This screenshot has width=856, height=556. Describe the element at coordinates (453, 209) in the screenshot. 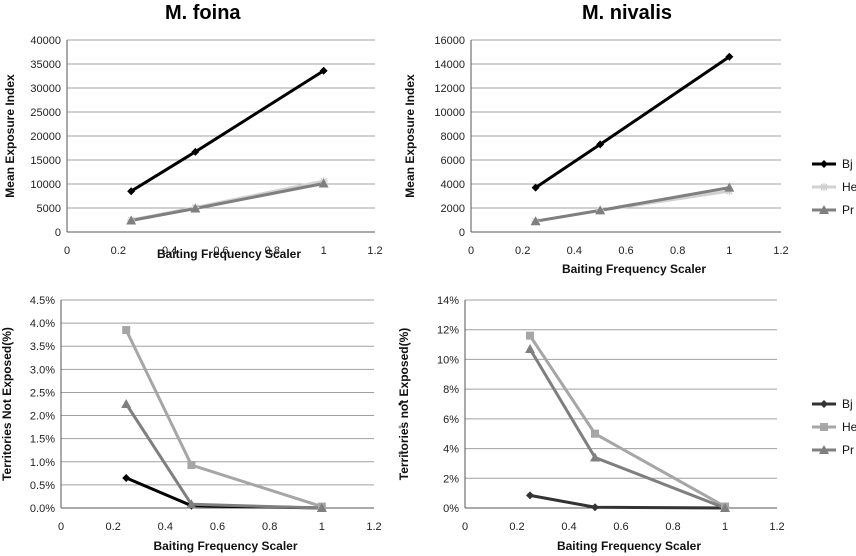

I see `y-tick-label: 2000` at that location.